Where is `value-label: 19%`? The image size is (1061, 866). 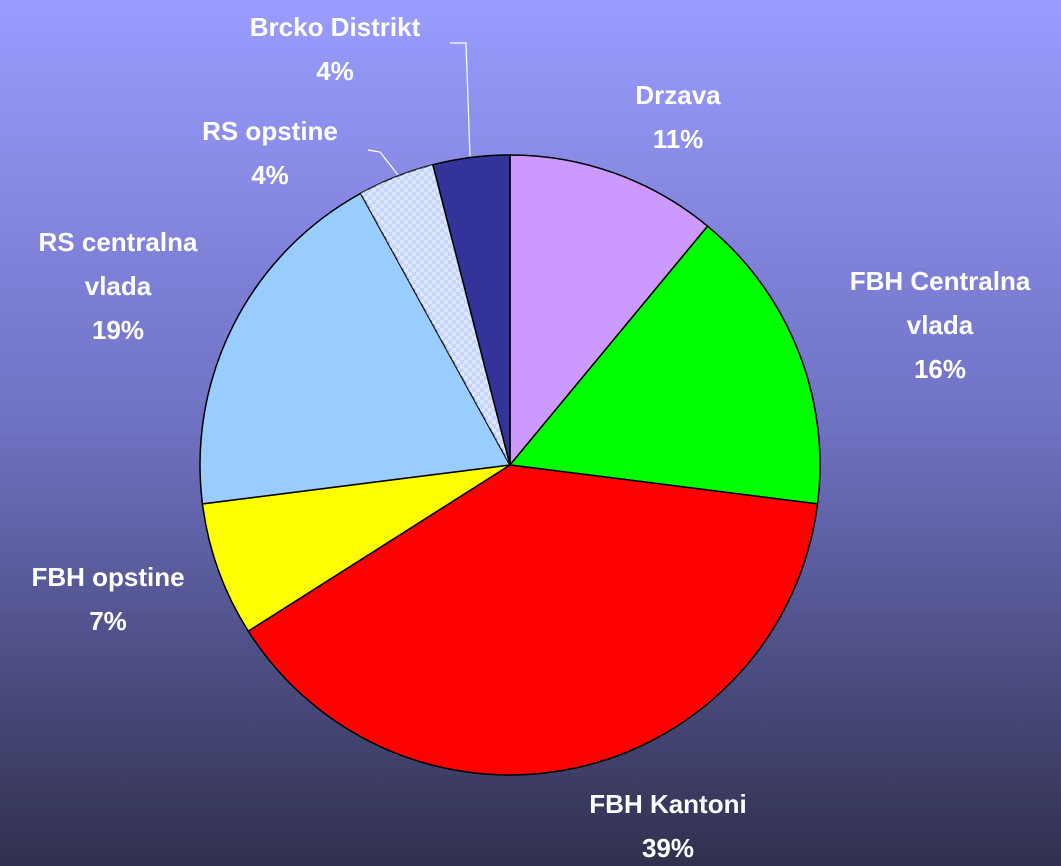 value-label: 19% is located at coordinates (118, 330).